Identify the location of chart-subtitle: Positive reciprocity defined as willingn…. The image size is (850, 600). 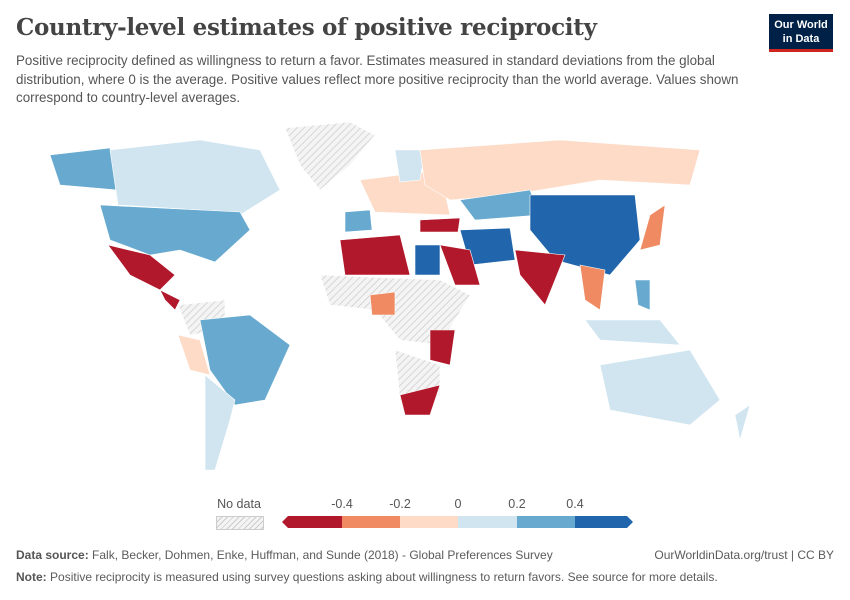
(377, 79).